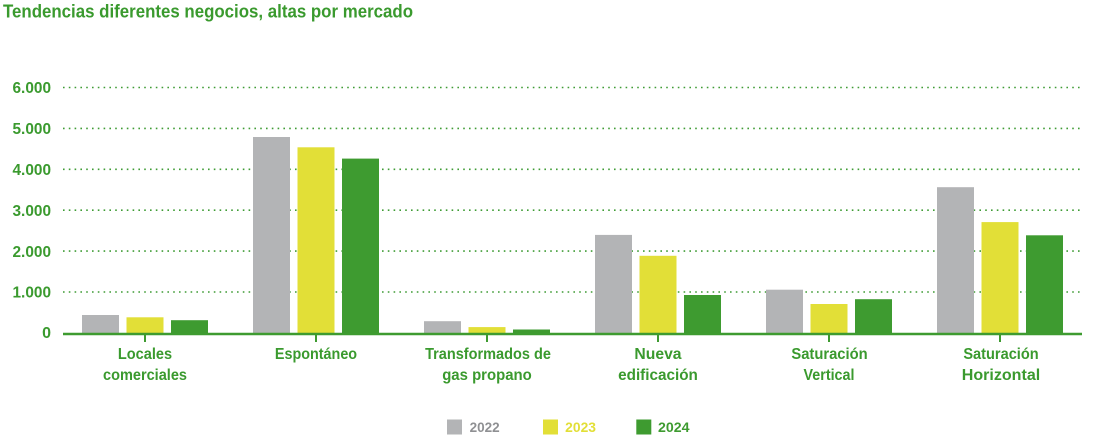  What do you see at coordinates (32, 129) in the screenshot?
I see `svg-text: 5.000` at bounding box center [32, 129].